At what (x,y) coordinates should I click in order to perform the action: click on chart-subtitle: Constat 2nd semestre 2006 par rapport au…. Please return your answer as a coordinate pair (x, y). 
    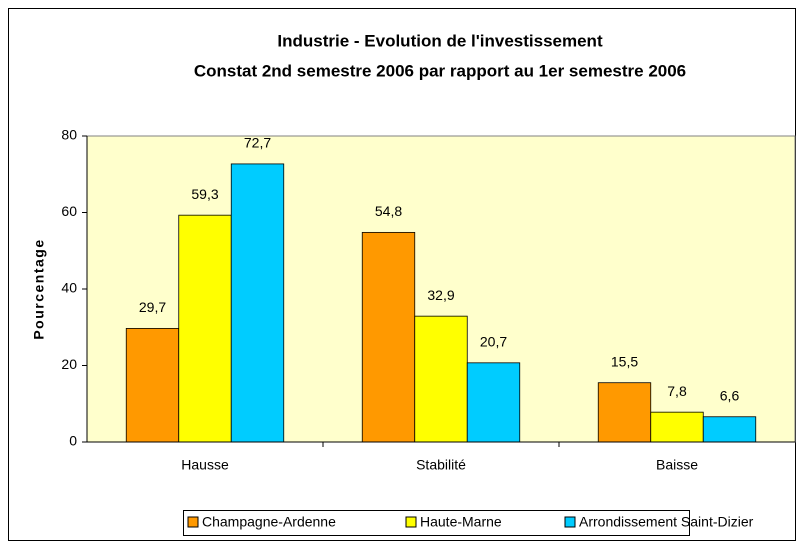
    Looking at the image, I should click on (440, 70).